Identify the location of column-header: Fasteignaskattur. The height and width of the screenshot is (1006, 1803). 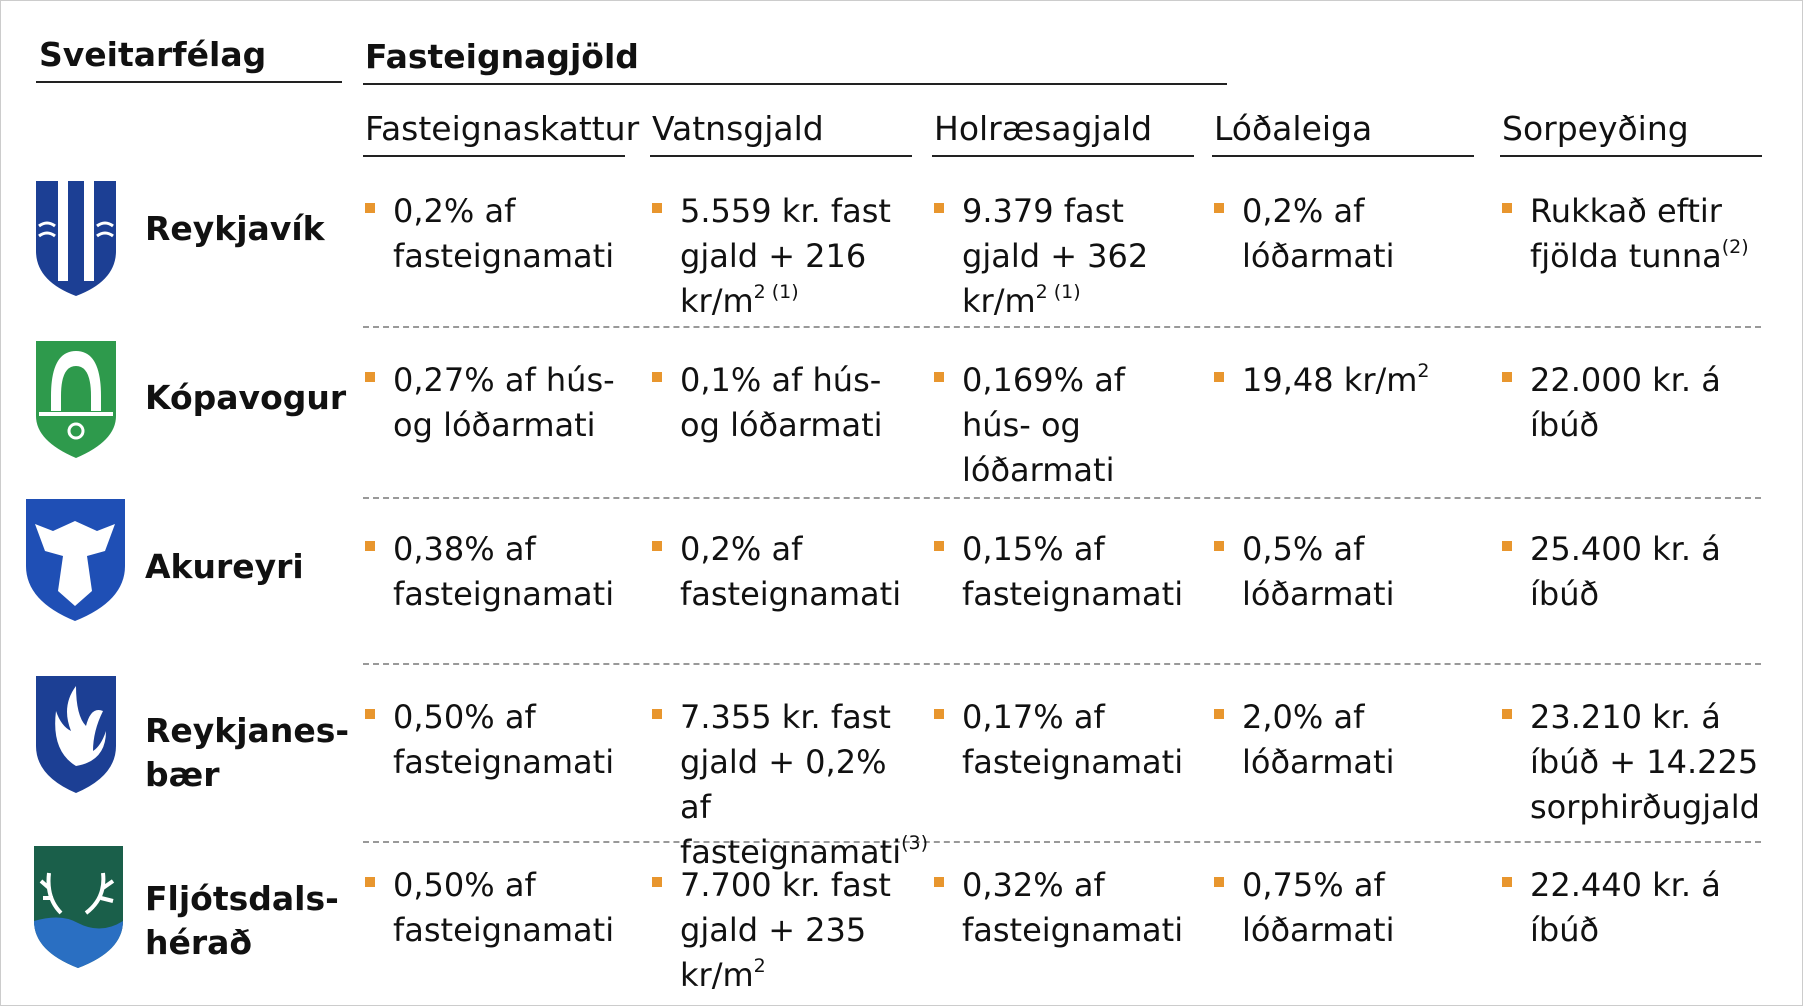
(502, 128).